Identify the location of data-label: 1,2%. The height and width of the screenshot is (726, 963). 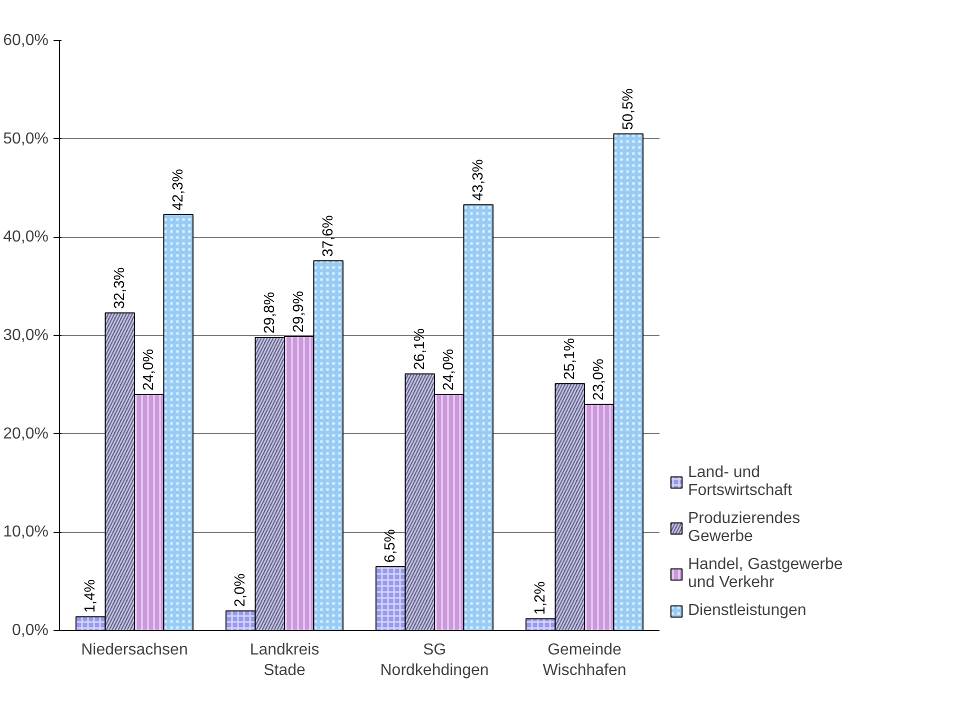
(540, 598).